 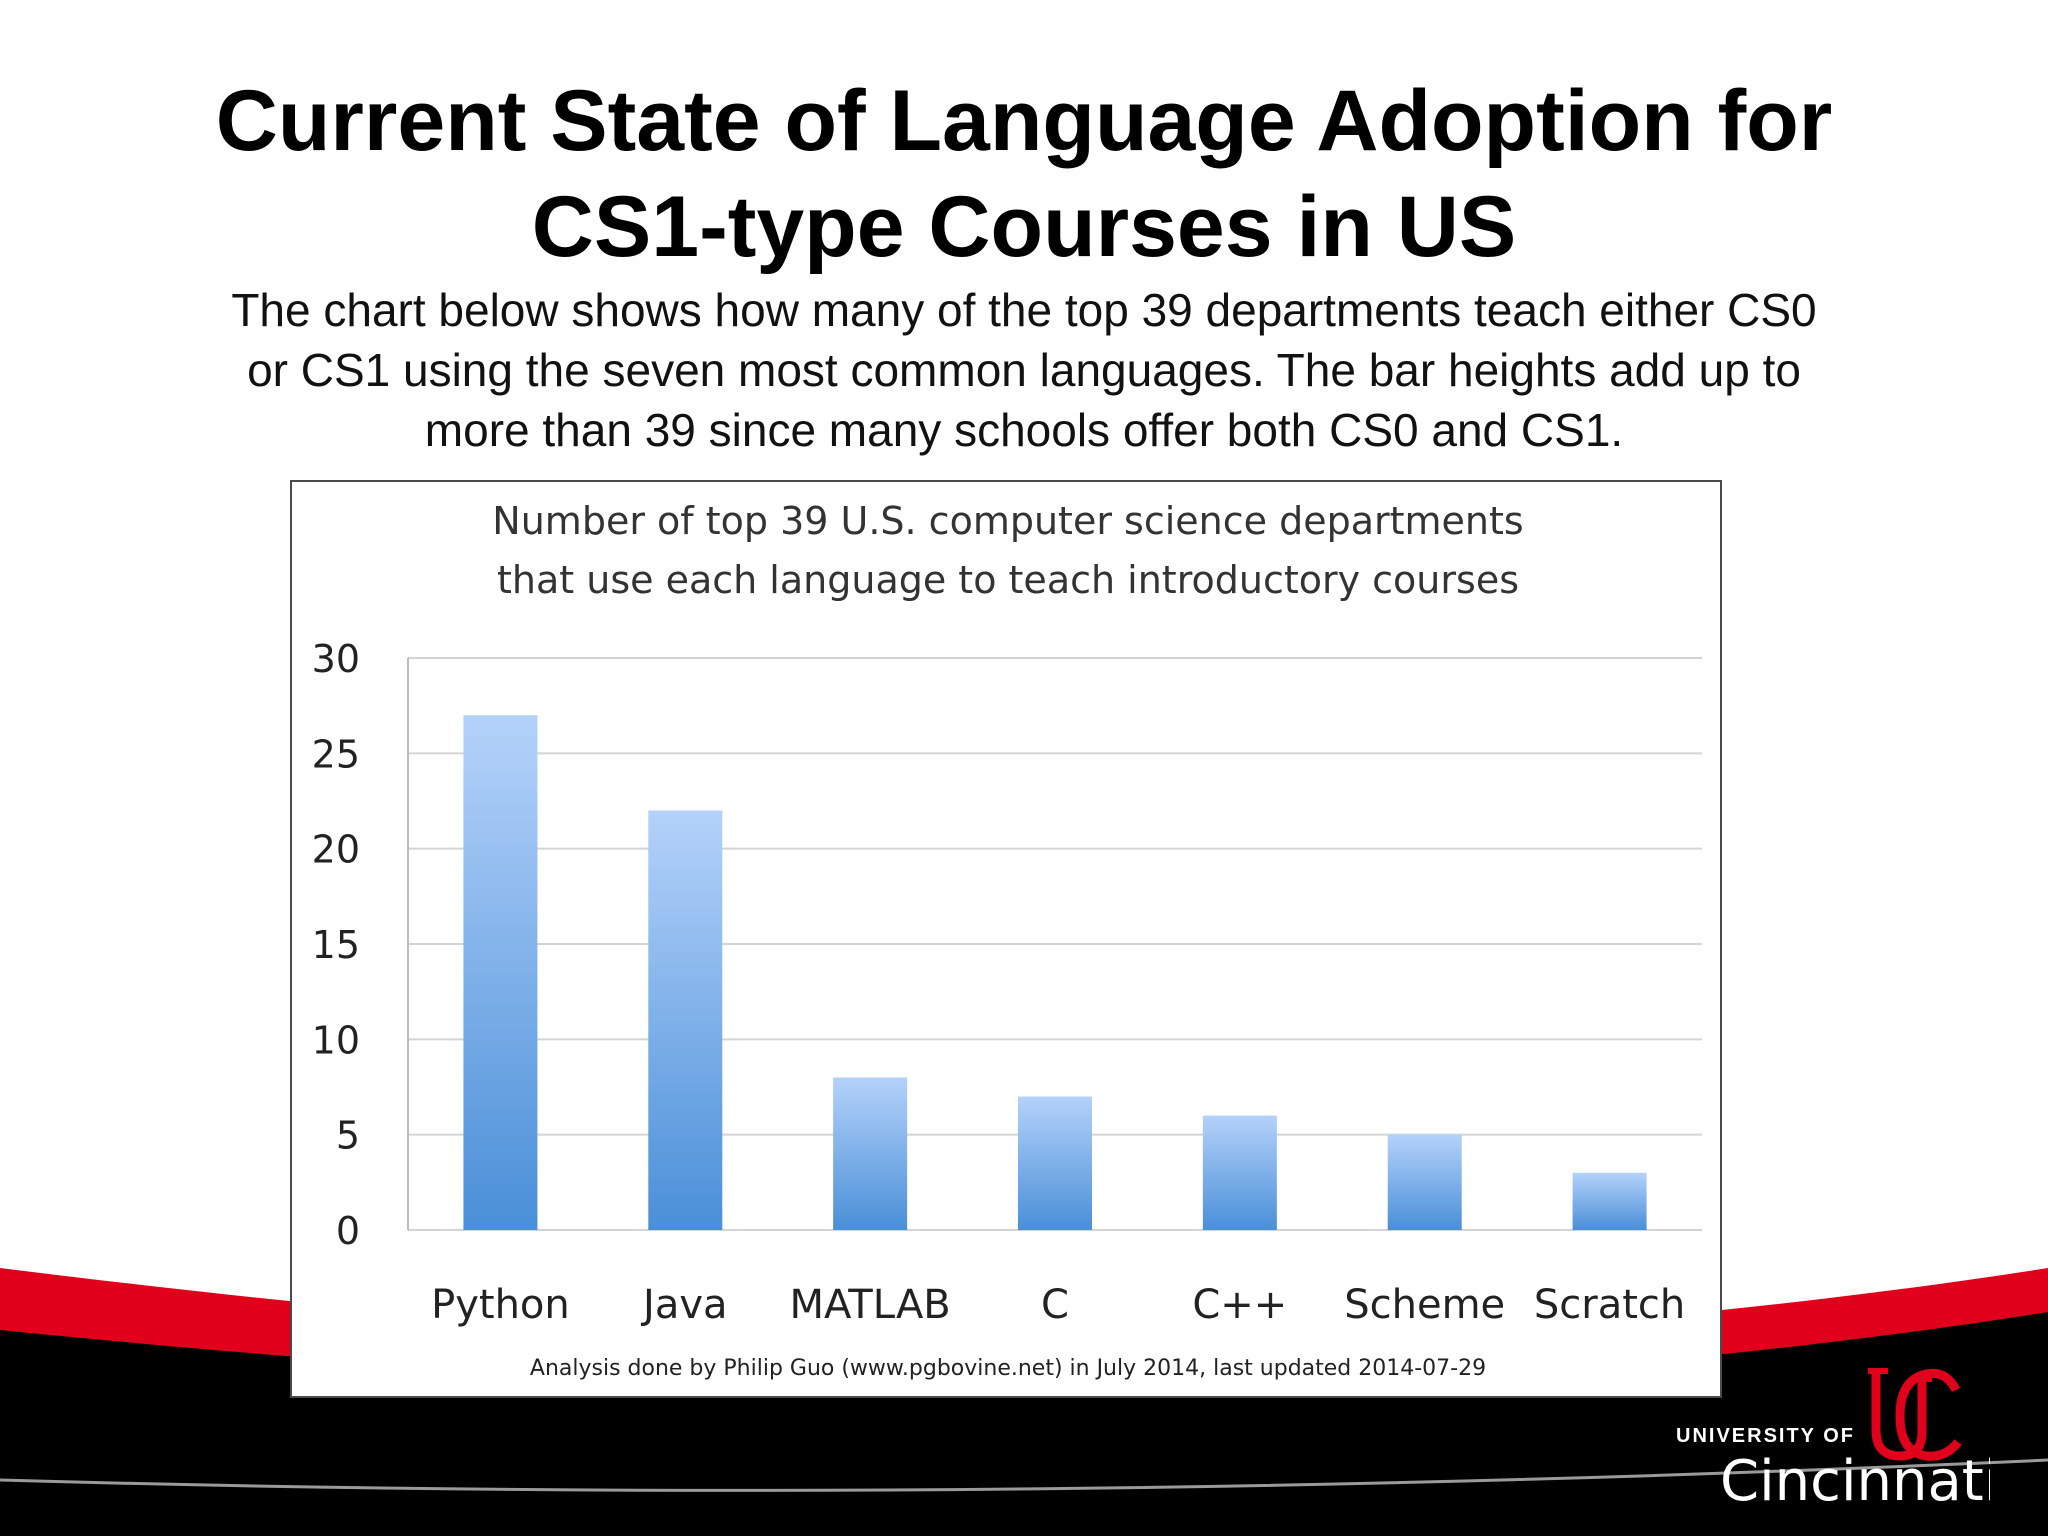 I want to click on y-tick-label-0: 0, so click(x=348, y=1231).